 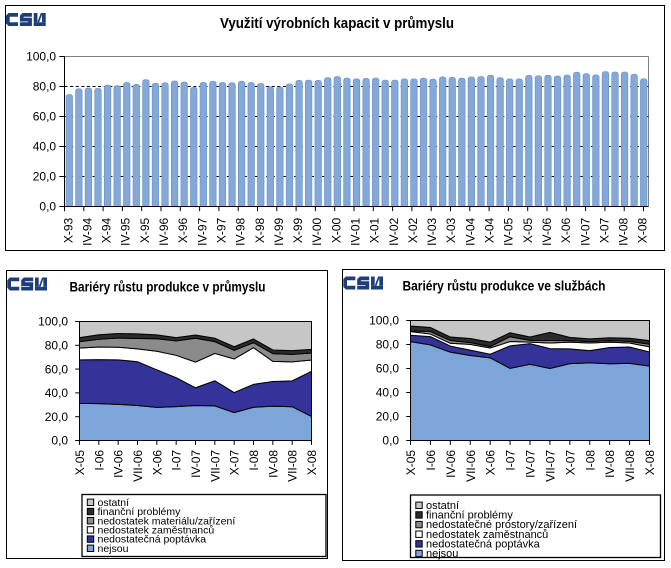 What do you see at coordinates (298, 230) in the screenshot?
I see `svg-text: X-99` at bounding box center [298, 230].